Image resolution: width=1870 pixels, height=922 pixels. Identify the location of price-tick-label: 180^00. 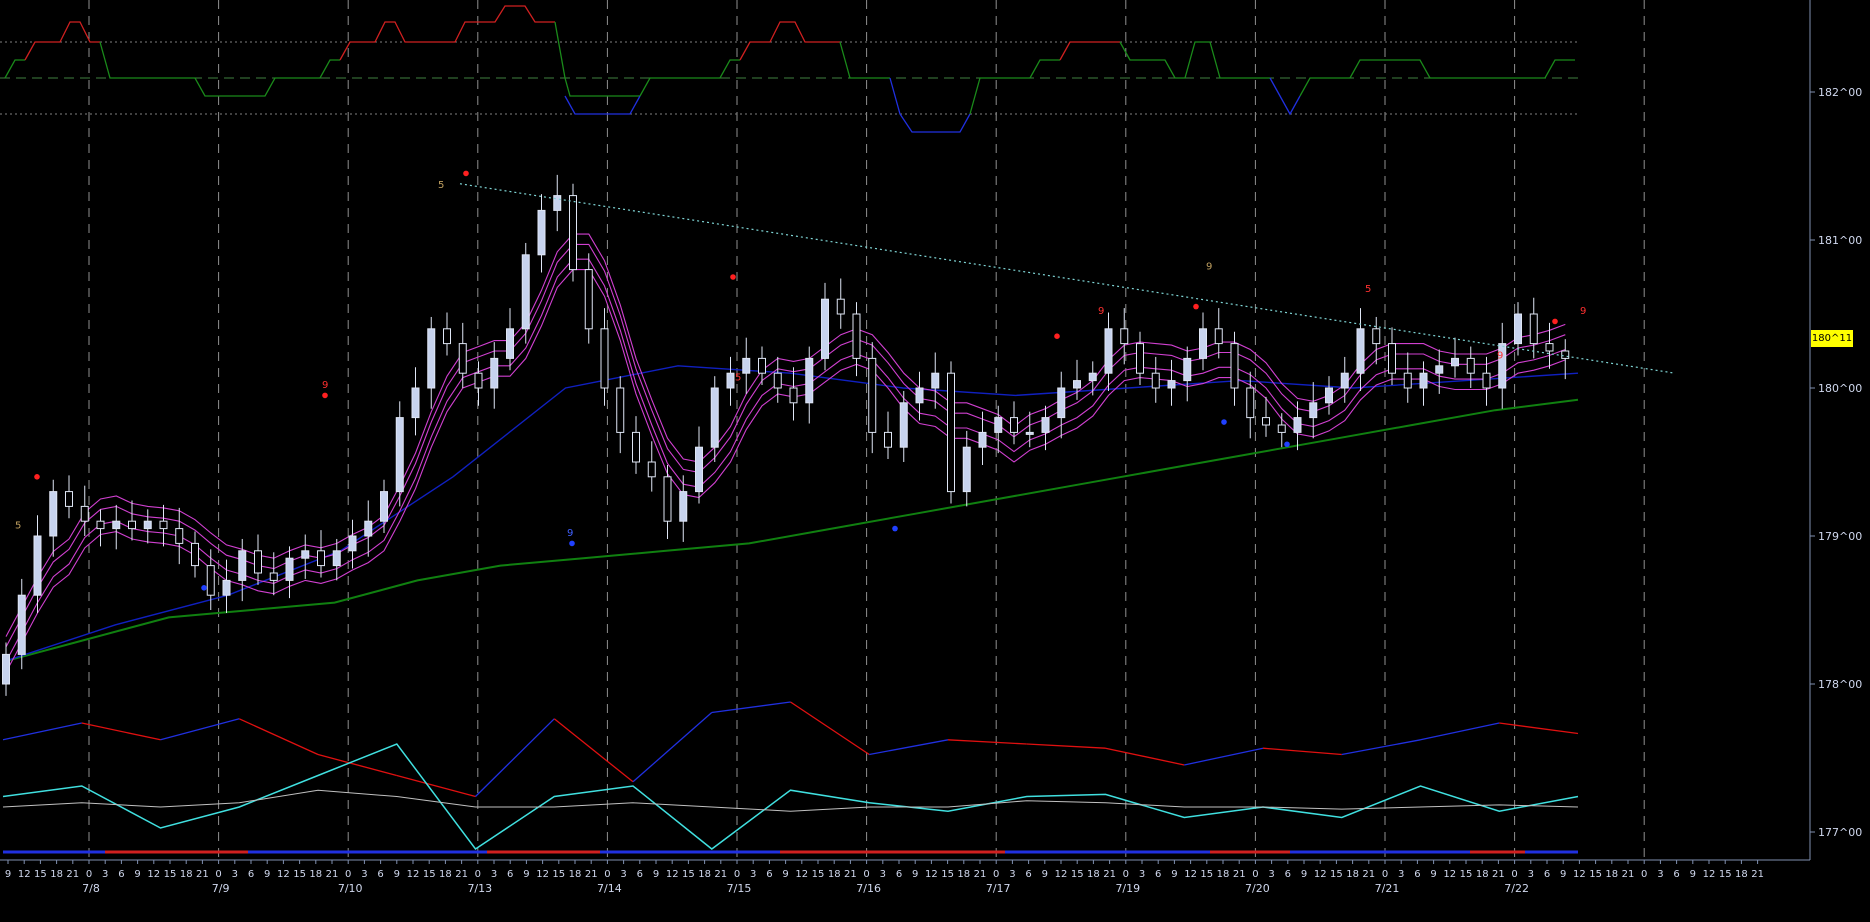
(1840, 388).